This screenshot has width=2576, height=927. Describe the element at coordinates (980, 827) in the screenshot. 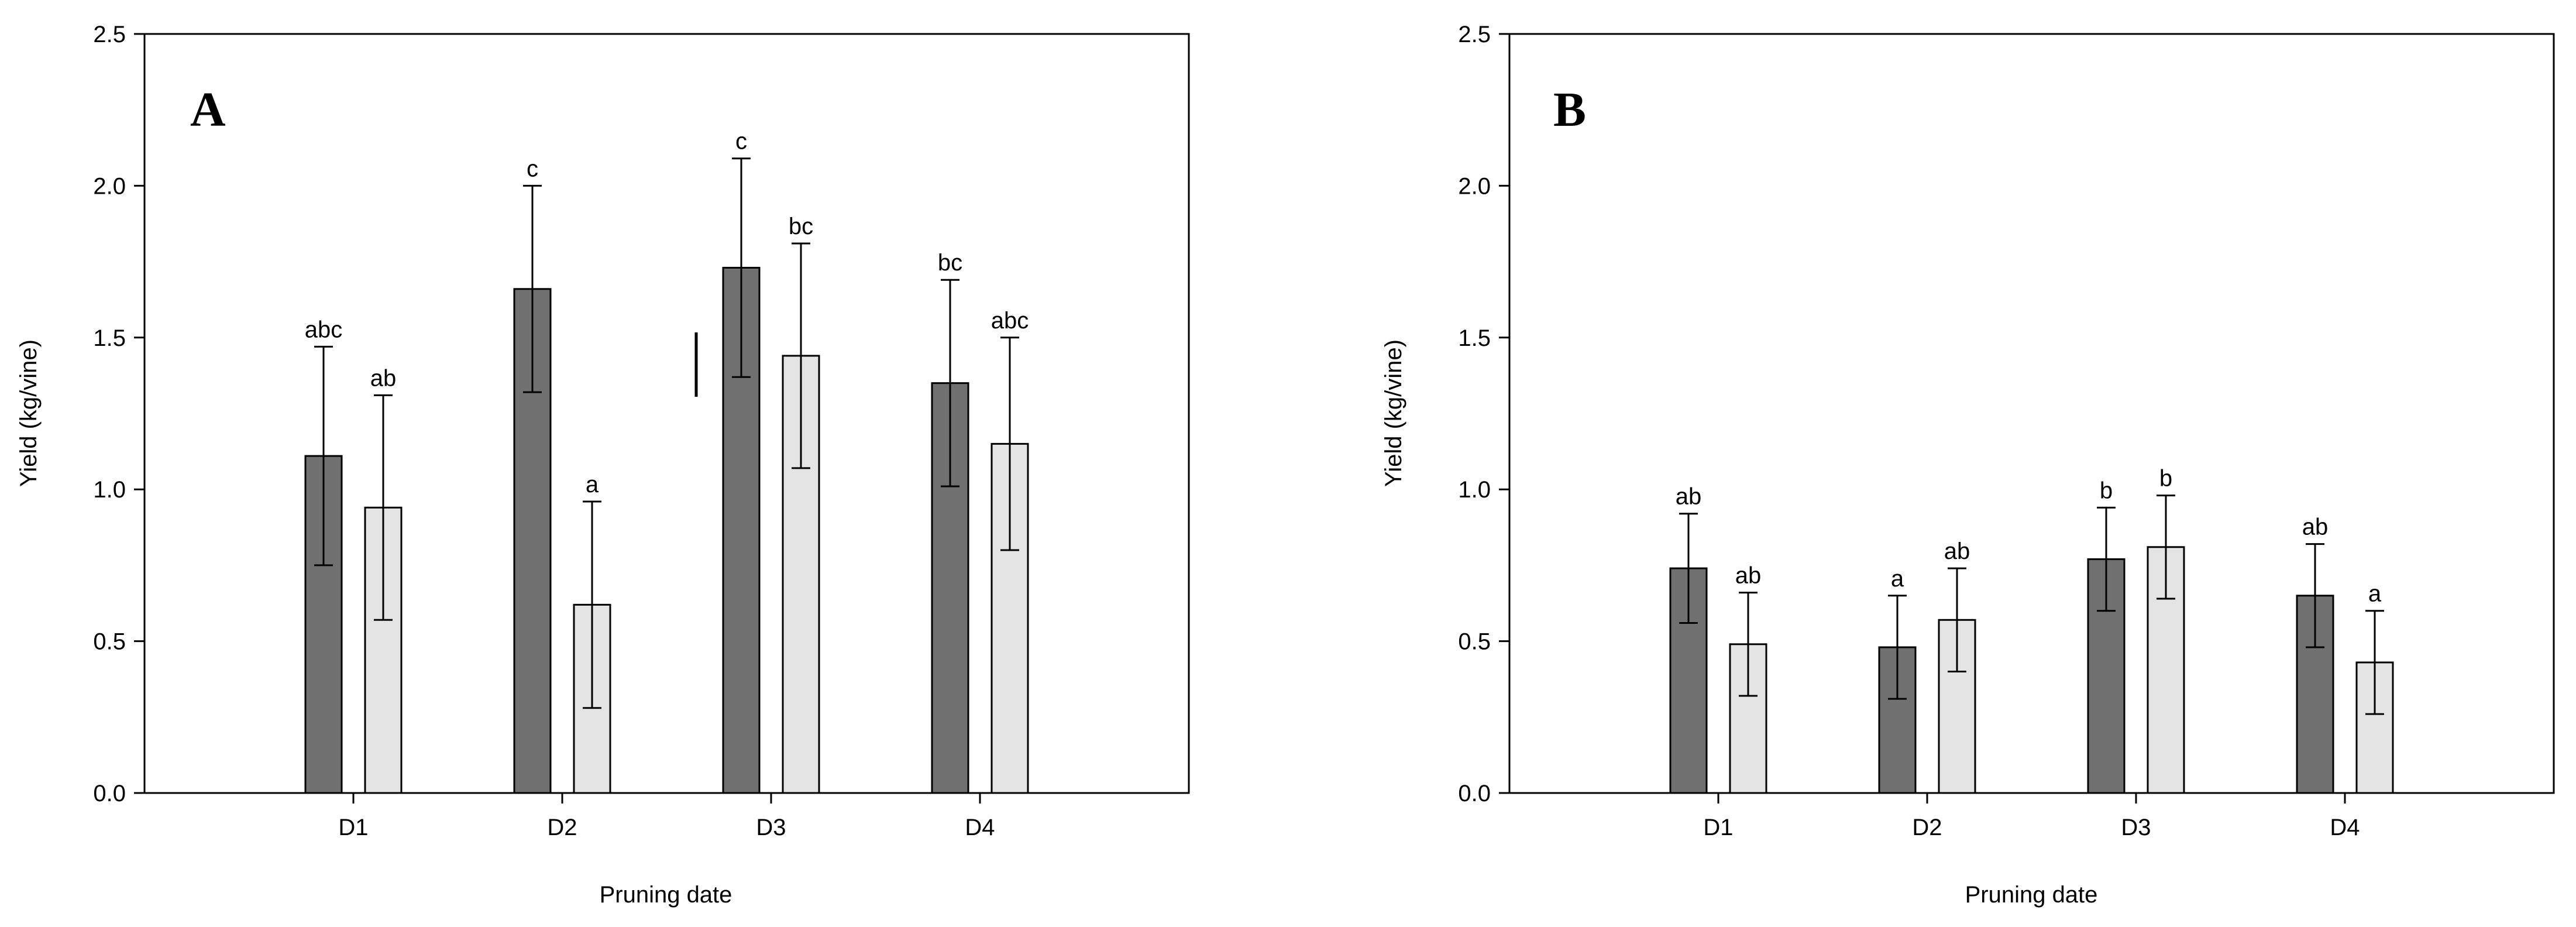

I see `x-tick-label-a-3: D4` at that location.